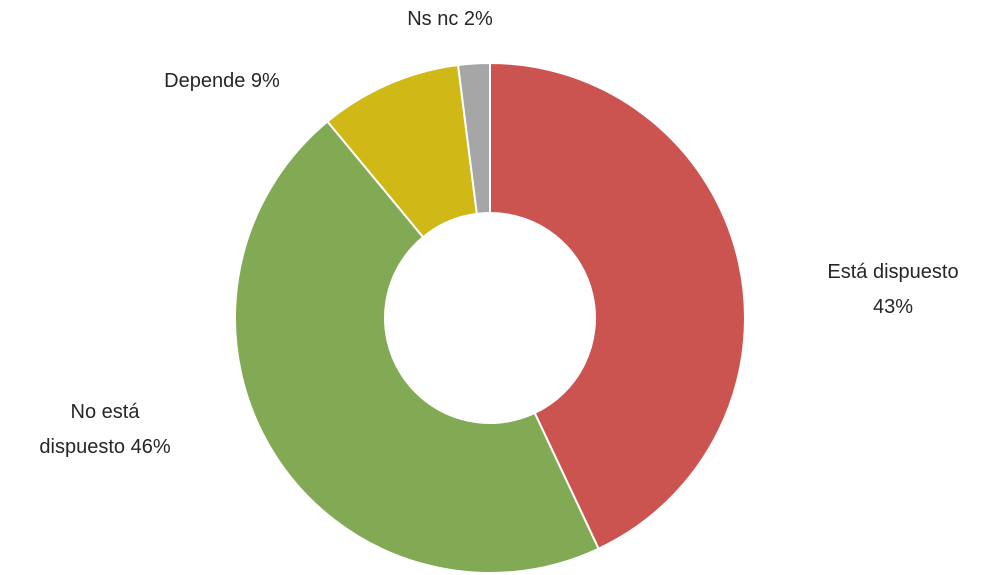 This screenshot has height=575, width=987. I want to click on slice-label: No está dispuesto 46%, so click(105, 430).